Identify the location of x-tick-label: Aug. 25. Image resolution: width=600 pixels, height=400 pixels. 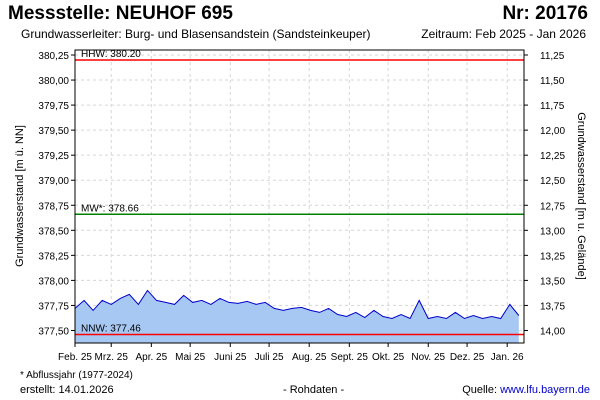
(309, 357).